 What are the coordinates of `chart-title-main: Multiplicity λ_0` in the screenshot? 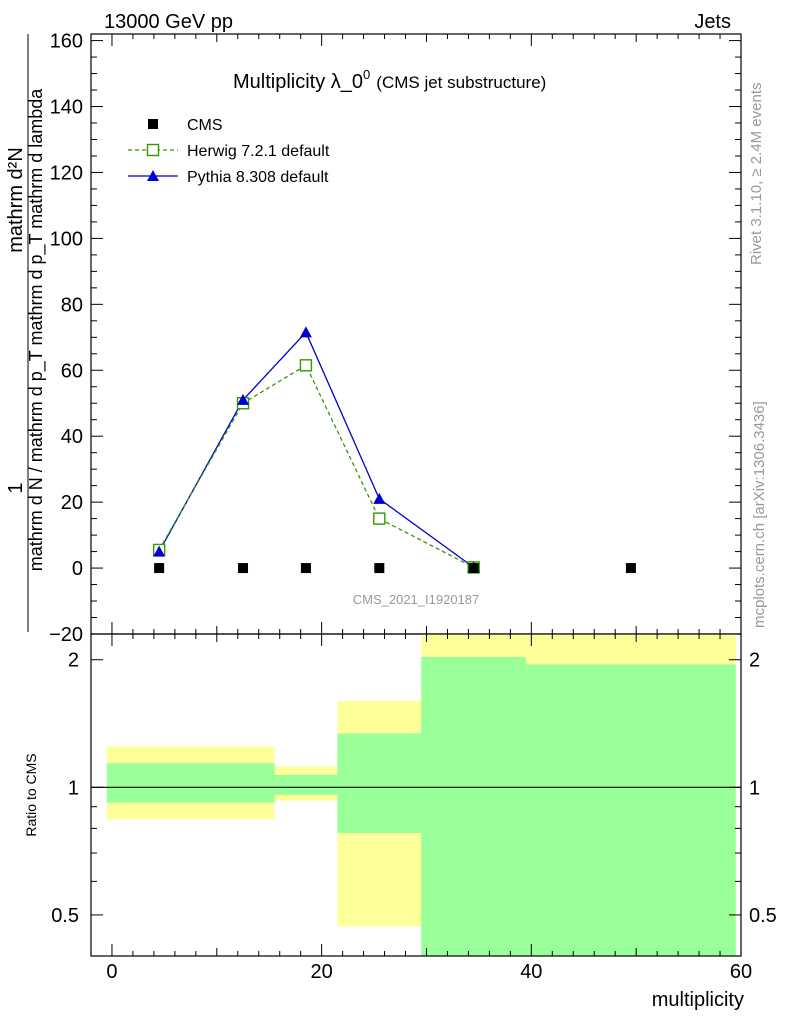 It's located at (298, 82).